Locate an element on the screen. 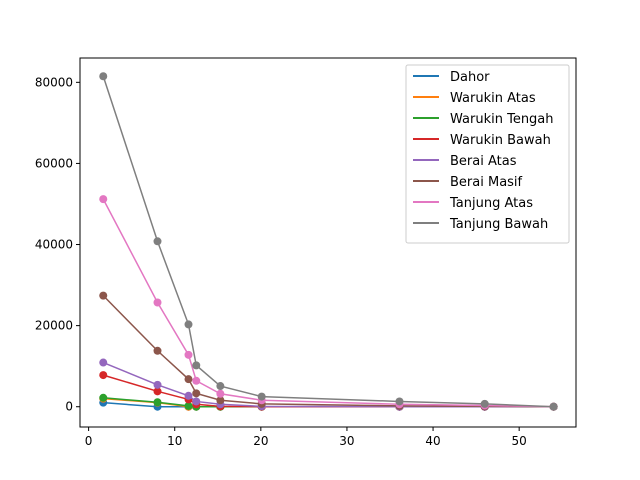  legend-item: Dahor is located at coordinates (451, 77).